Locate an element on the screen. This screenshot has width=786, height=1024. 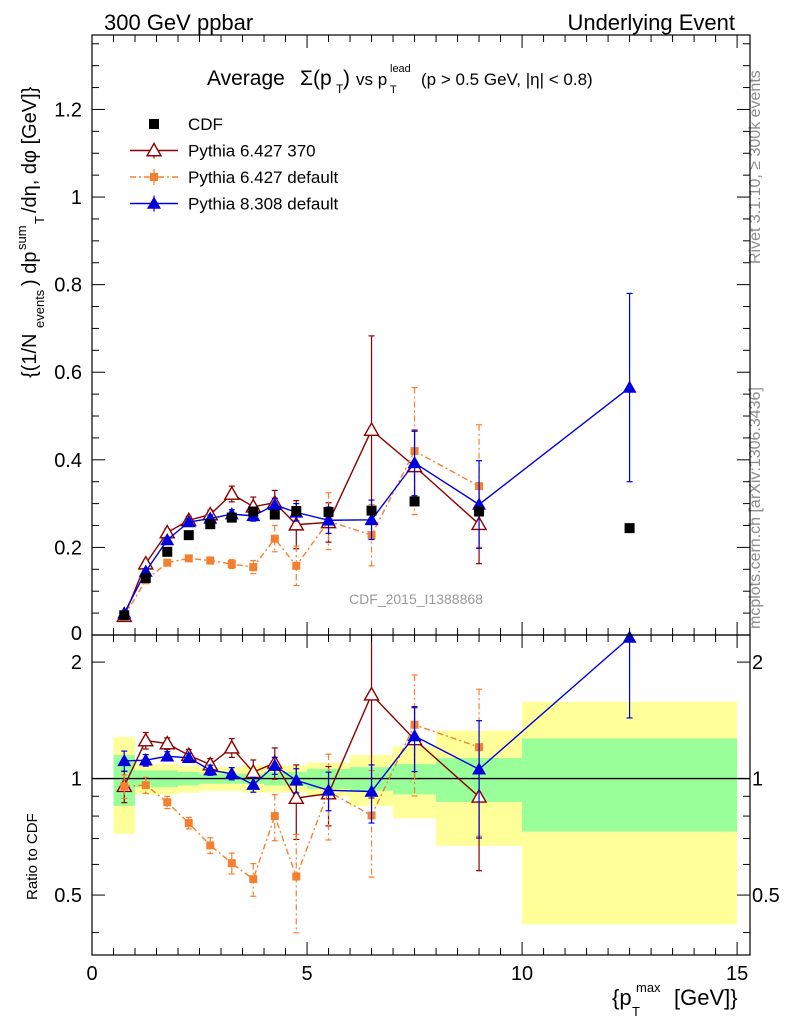
ratio-y-tick-label-right: 0.5 is located at coordinates (766, 896).